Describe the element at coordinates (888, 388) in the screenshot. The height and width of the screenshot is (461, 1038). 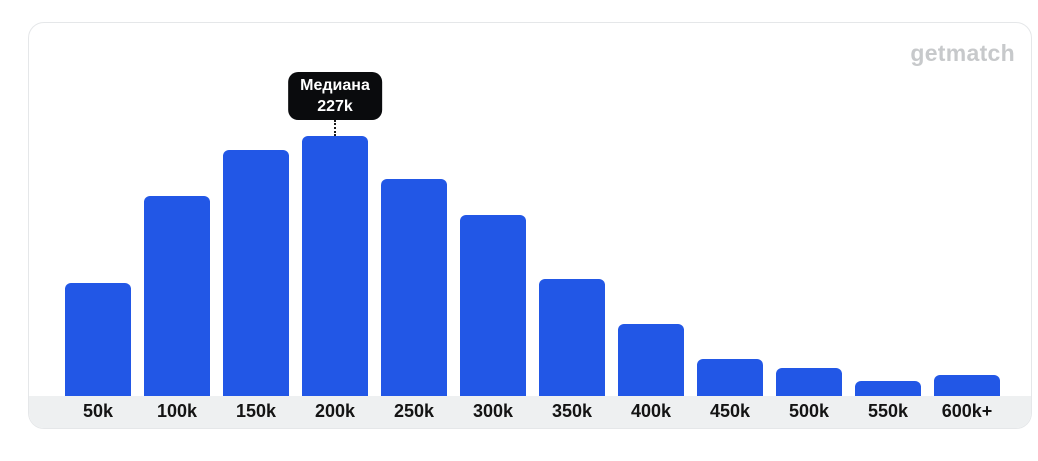
I see `bar-550k` at that location.